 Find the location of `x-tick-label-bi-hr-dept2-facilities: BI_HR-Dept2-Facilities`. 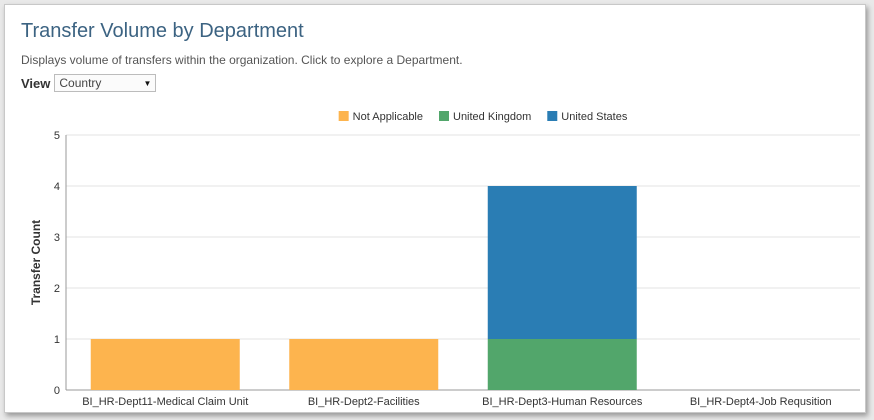

x-tick-label-bi-hr-dept2-facilities: BI_HR-Dept2-Facilities is located at coordinates (364, 402).